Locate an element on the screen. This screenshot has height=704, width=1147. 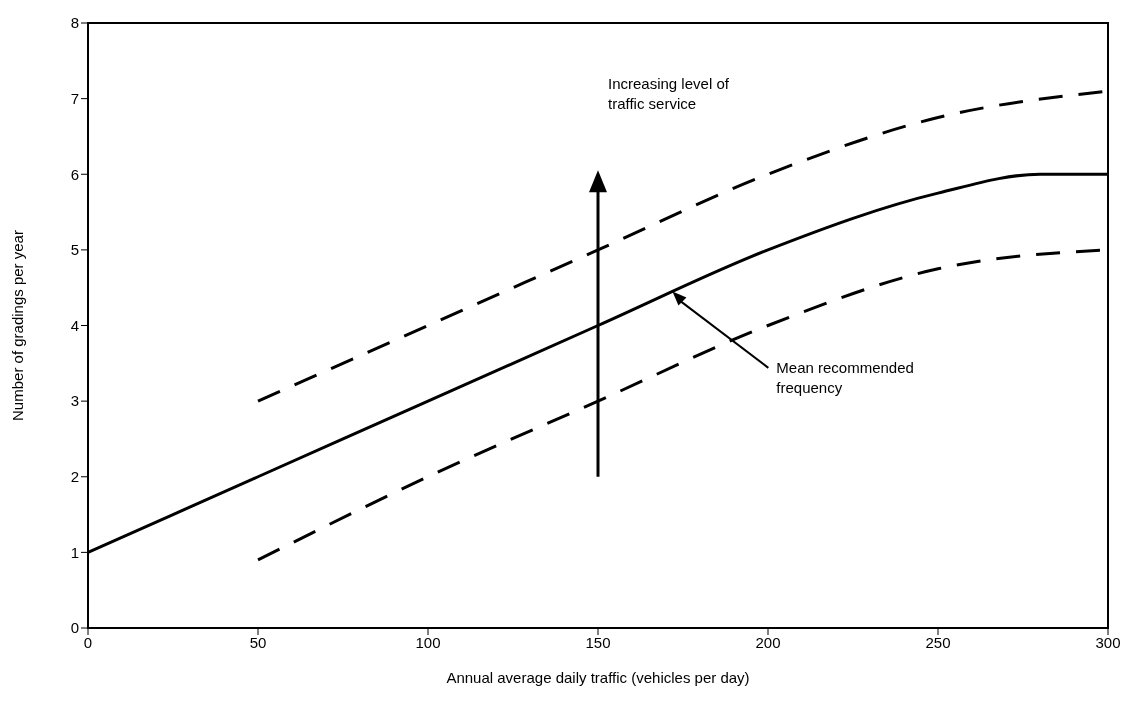
x-tick-label: 200 is located at coordinates (768, 642).